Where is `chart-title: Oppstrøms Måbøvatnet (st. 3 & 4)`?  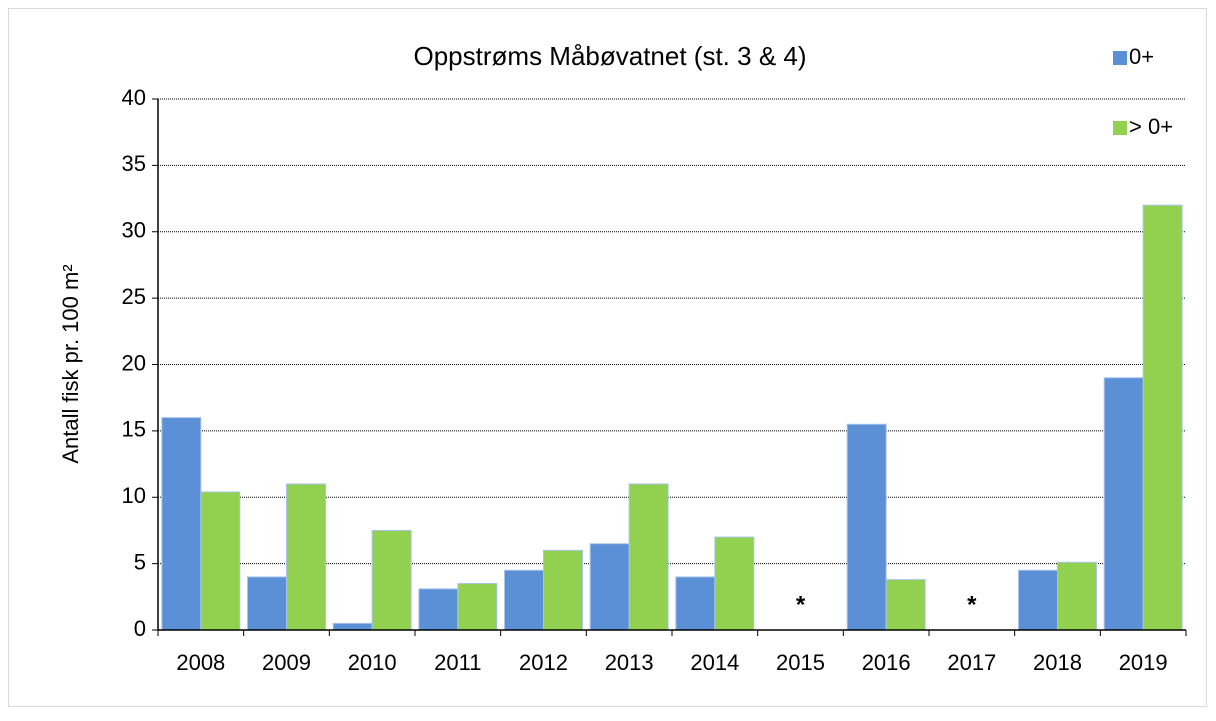 chart-title: Oppstrøms Måbøvatnet (st. 3 & 4) is located at coordinates (610, 56).